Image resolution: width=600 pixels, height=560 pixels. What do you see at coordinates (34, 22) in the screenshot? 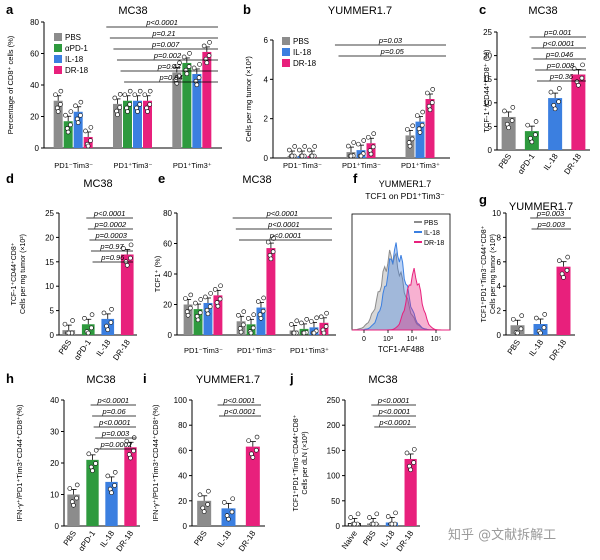
I see `y-tick-label-a: 80` at bounding box center [34, 22].